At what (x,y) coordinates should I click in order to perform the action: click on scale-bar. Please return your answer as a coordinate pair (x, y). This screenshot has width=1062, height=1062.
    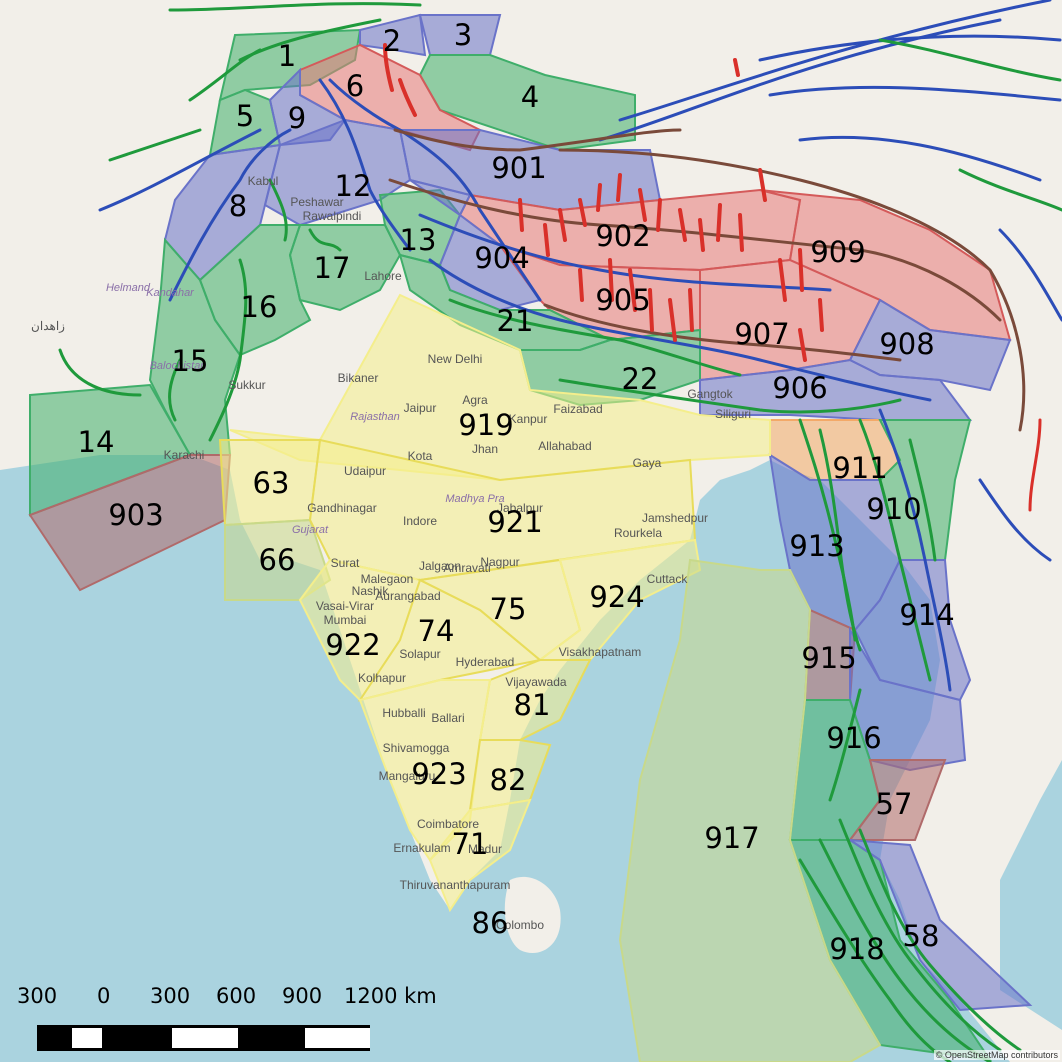
    Looking at the image, I should click on (203, 1038).